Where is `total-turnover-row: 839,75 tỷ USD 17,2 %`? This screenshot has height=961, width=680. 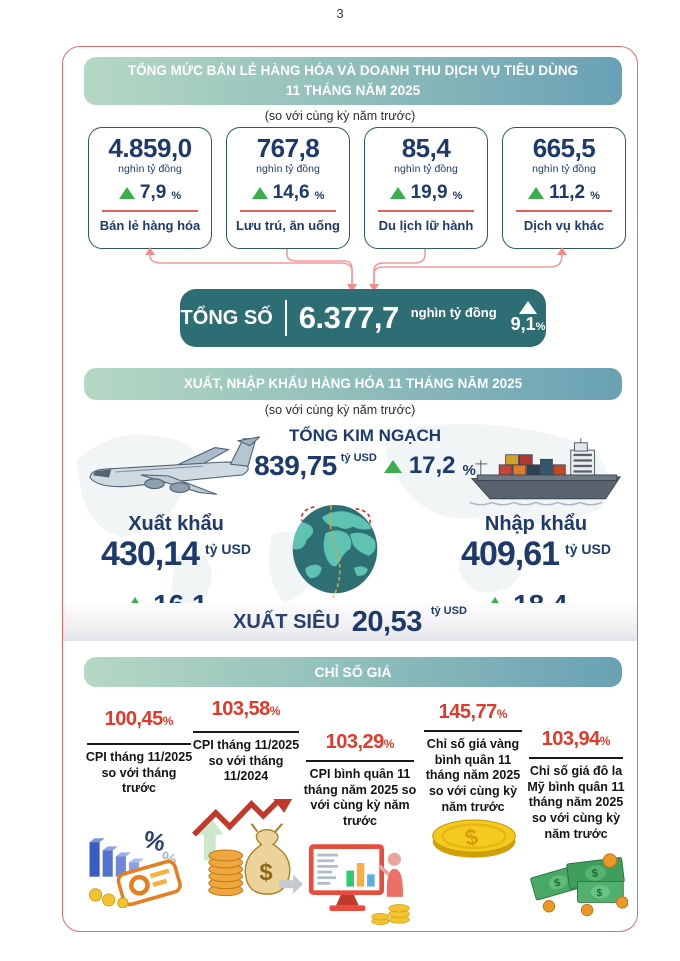
total-turnover-row: 839,75 tỷ USD 17,2 % is located at coordinates (365, 466).